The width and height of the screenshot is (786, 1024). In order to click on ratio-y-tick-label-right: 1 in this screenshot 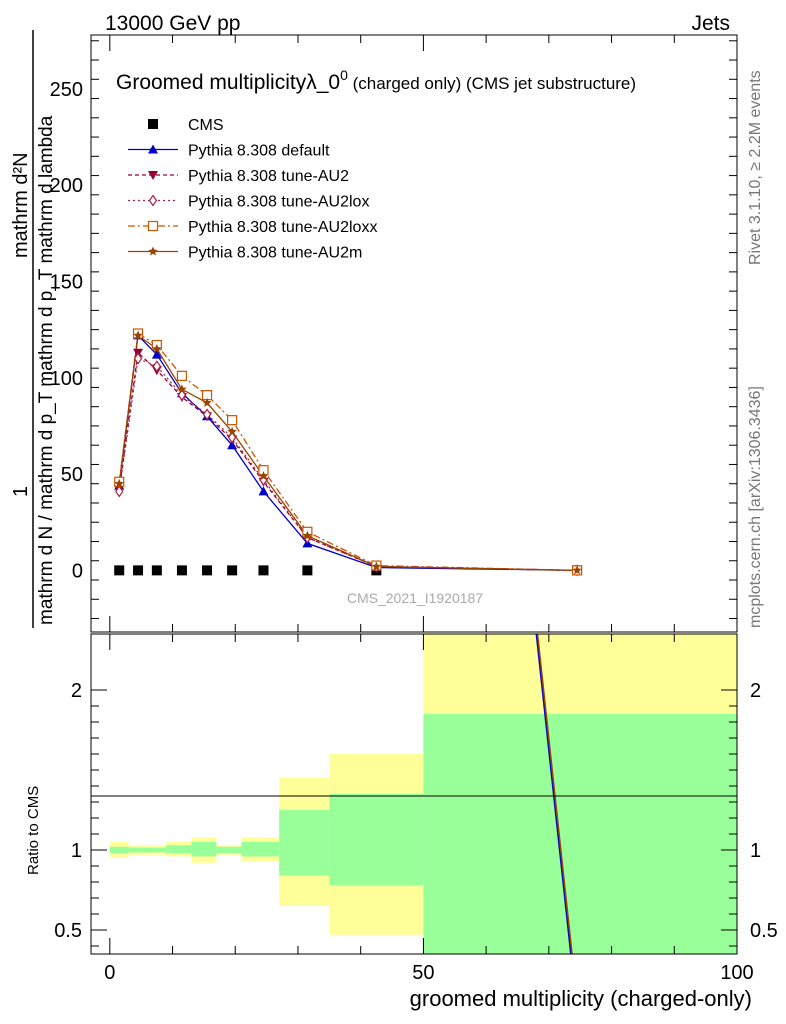, I will do `click(755, 851)`.